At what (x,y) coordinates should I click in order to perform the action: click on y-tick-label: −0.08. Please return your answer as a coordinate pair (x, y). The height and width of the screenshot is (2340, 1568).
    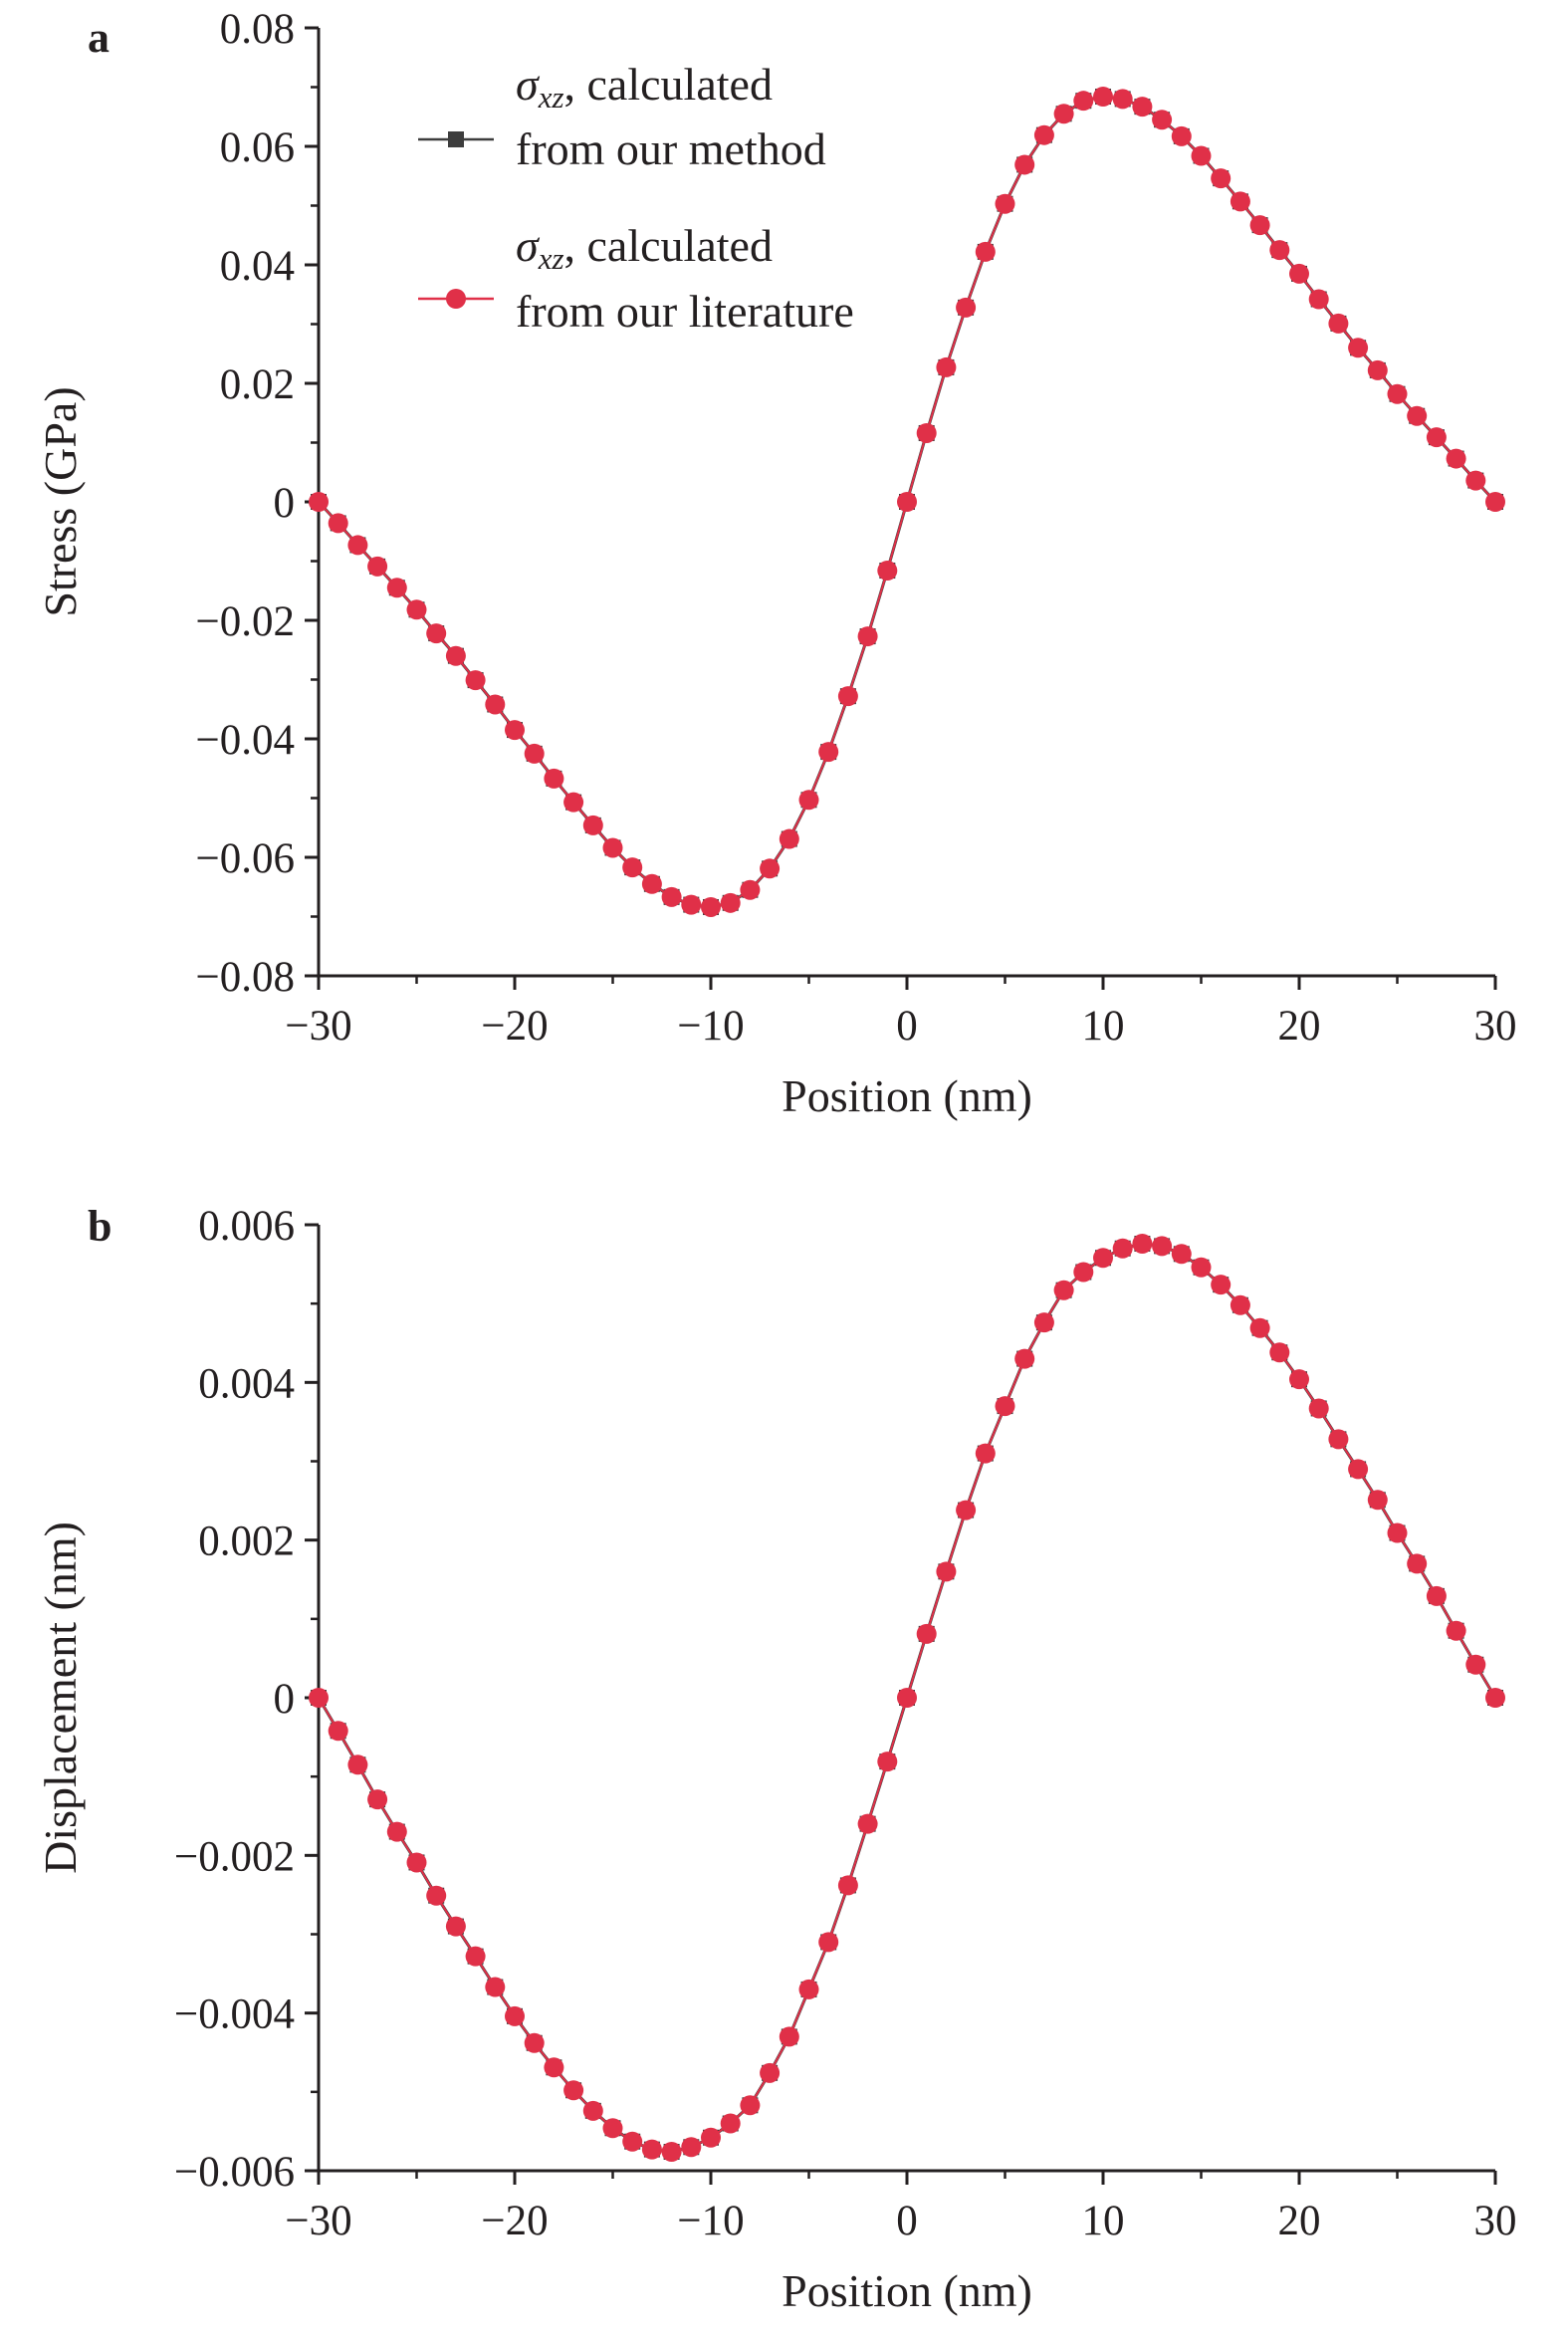
    Looking at the image, I should click on (245, 977).